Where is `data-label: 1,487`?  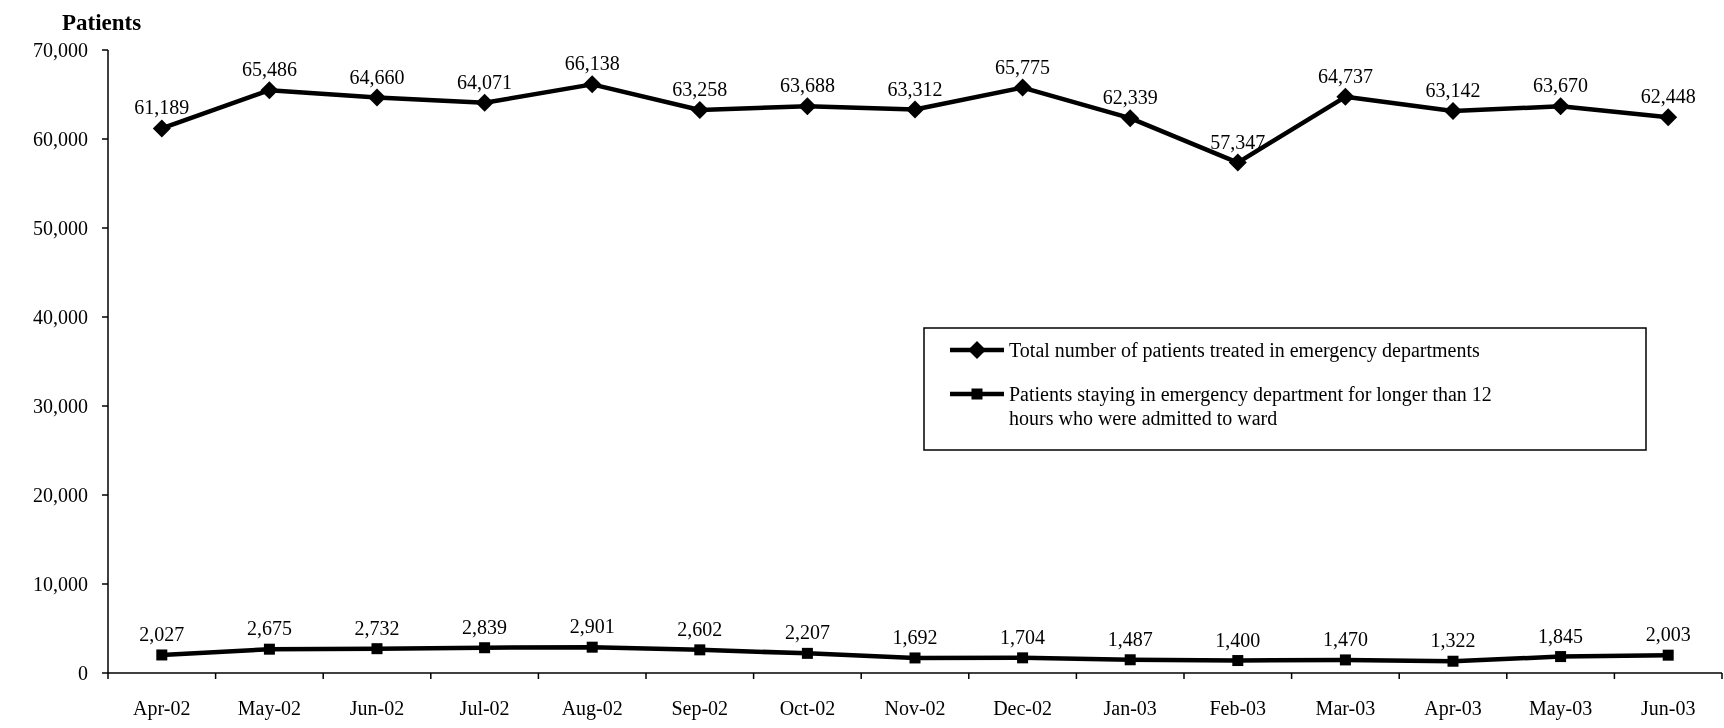 data-label: 1,487 is located at coordinates (1130, 638).